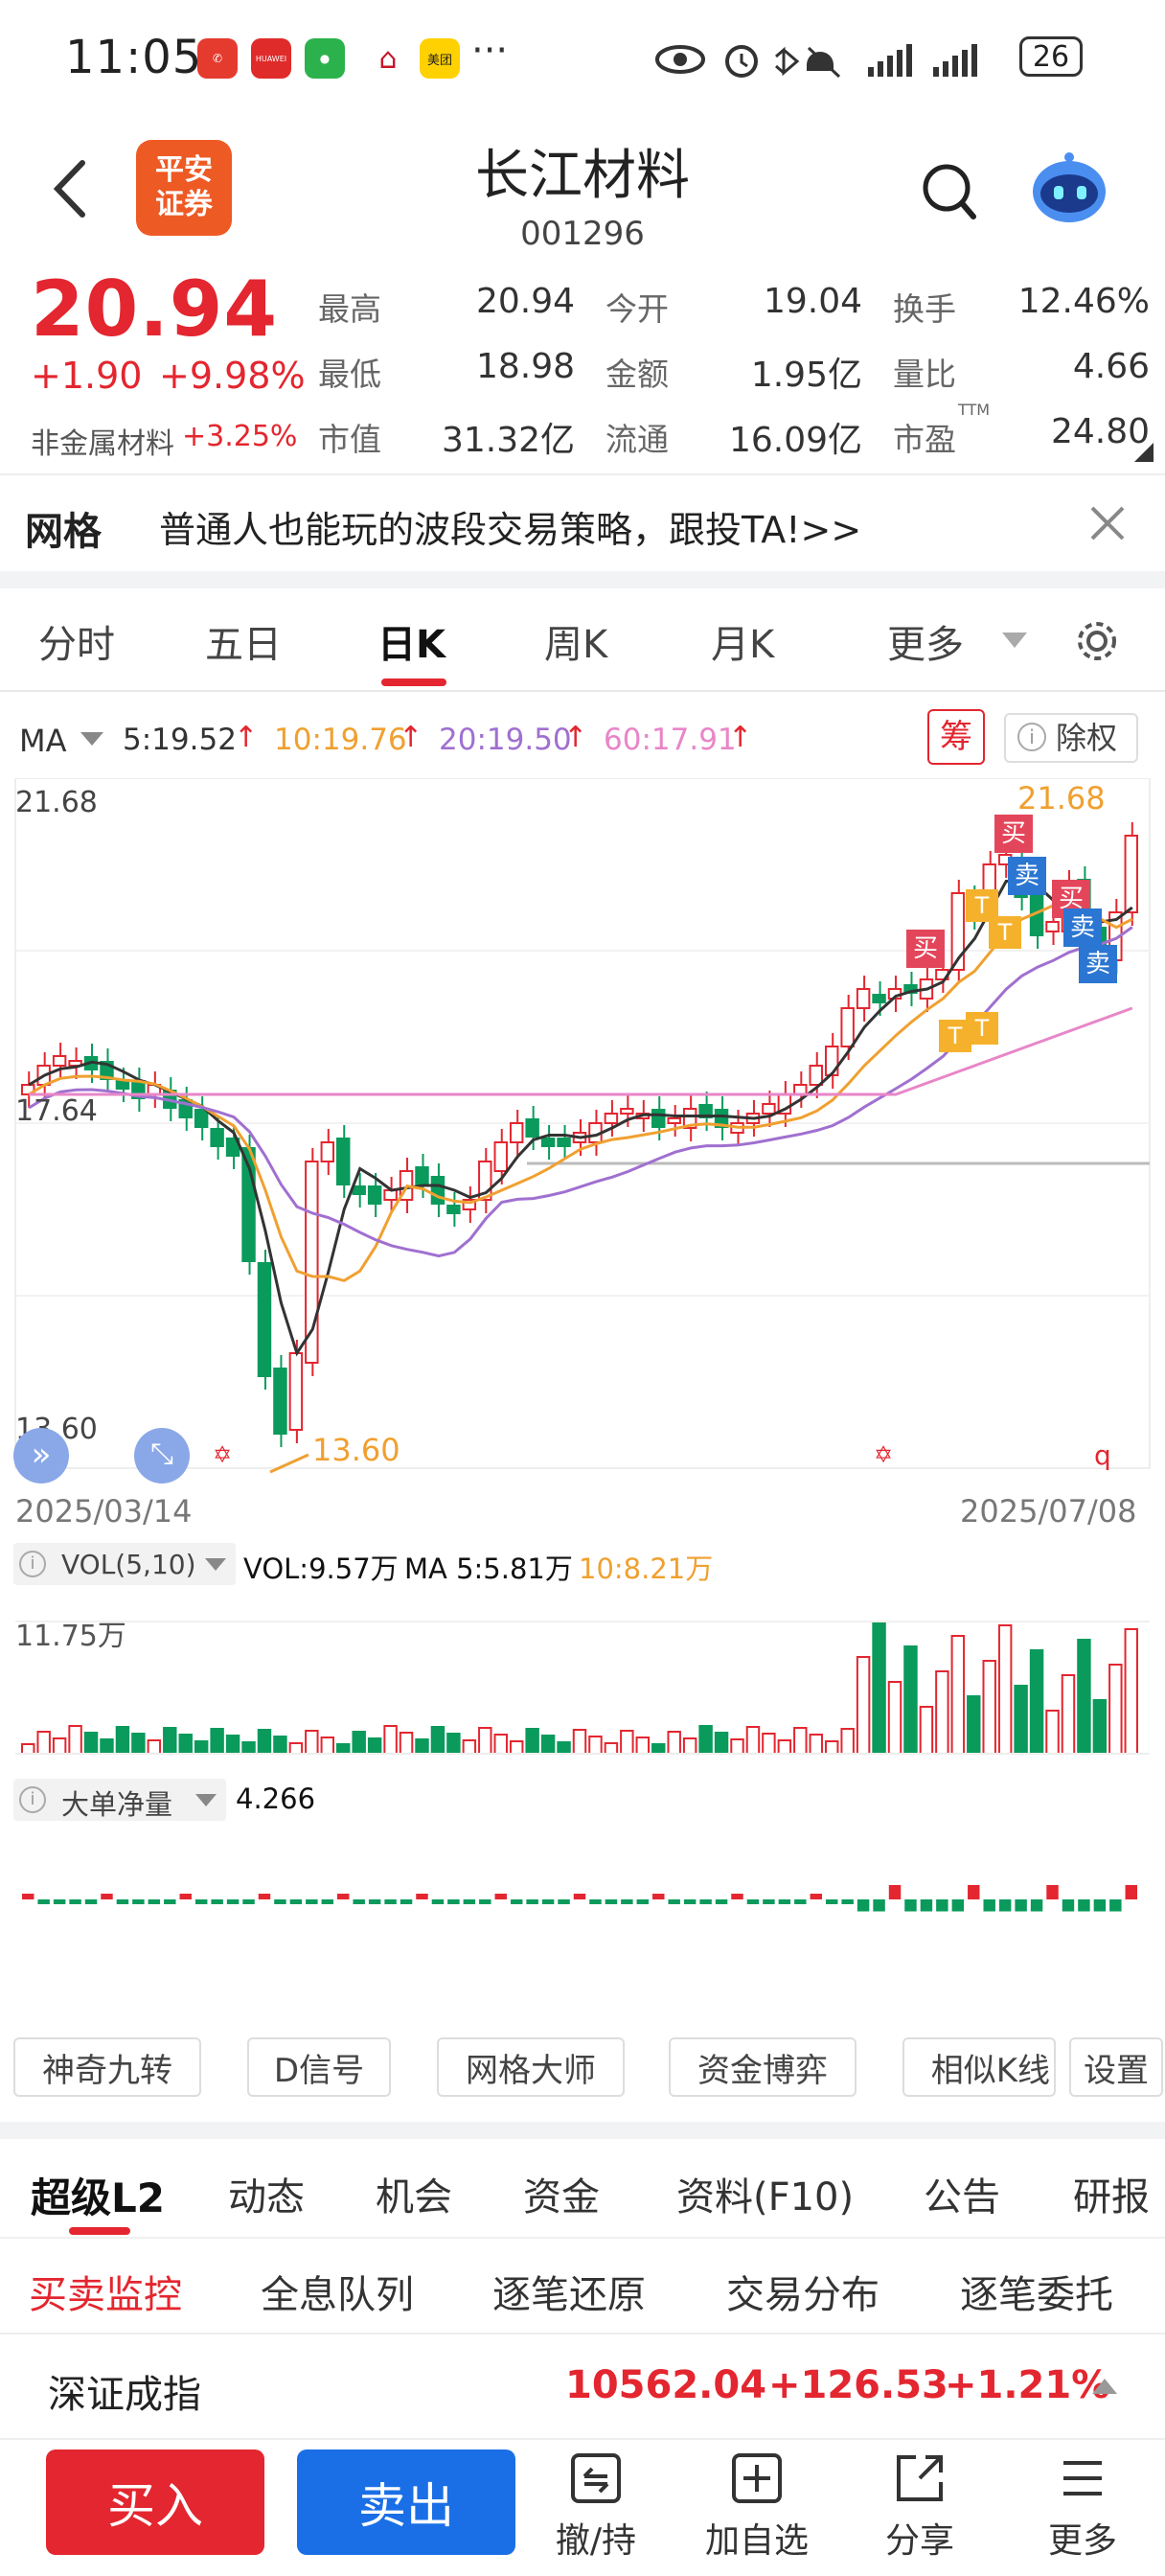 Image resolution: width=1165 pixels, height=2576 pixels. I want to click on indicator-grid-master: 网格大师, so click(531, 2067).